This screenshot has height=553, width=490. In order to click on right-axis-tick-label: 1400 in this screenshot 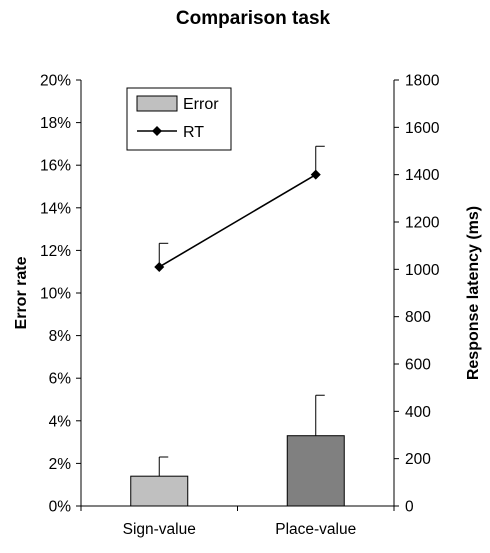, I will do `click(422, 175)`.